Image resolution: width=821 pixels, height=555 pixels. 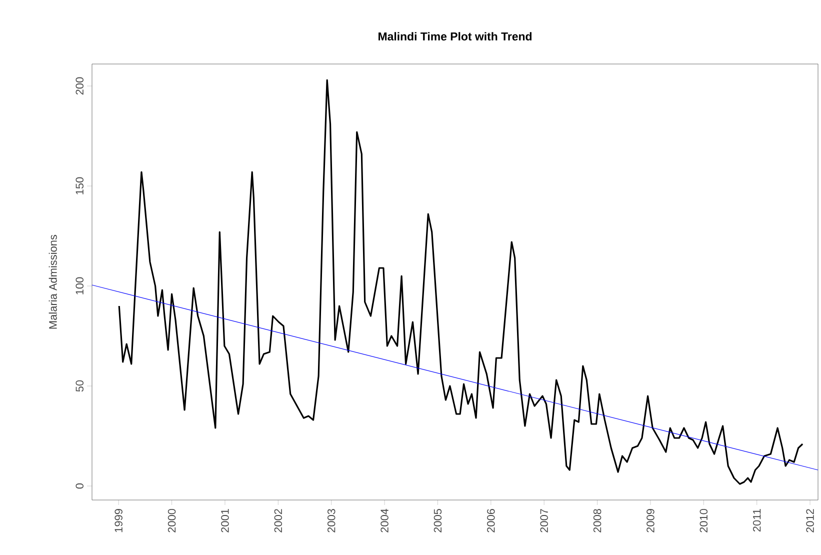 What do you see at coordinates (80, 386) in the screenshot?
I see `y-tick-label: 50` at bounding box center [80, 386].